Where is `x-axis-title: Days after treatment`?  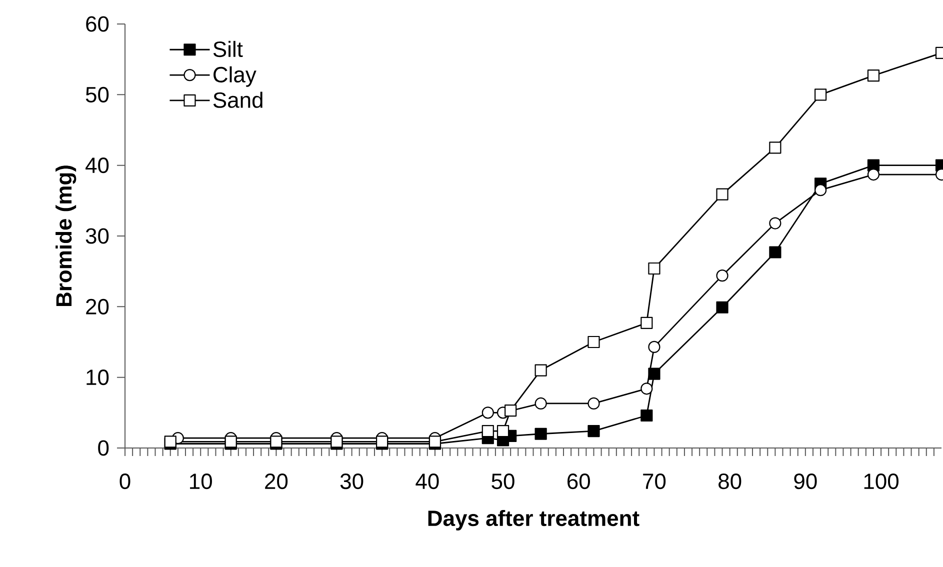
x-axis-title: Days after treatment is located at coordinates (534, 520).